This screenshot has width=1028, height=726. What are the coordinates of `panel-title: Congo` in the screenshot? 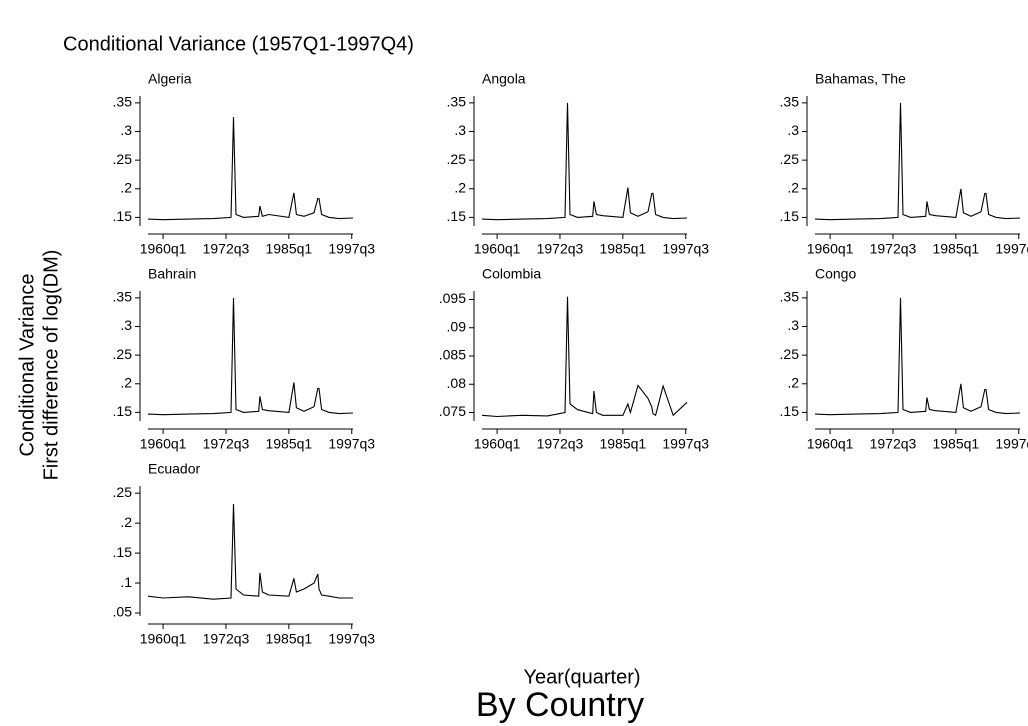 It's located at (835, 274).